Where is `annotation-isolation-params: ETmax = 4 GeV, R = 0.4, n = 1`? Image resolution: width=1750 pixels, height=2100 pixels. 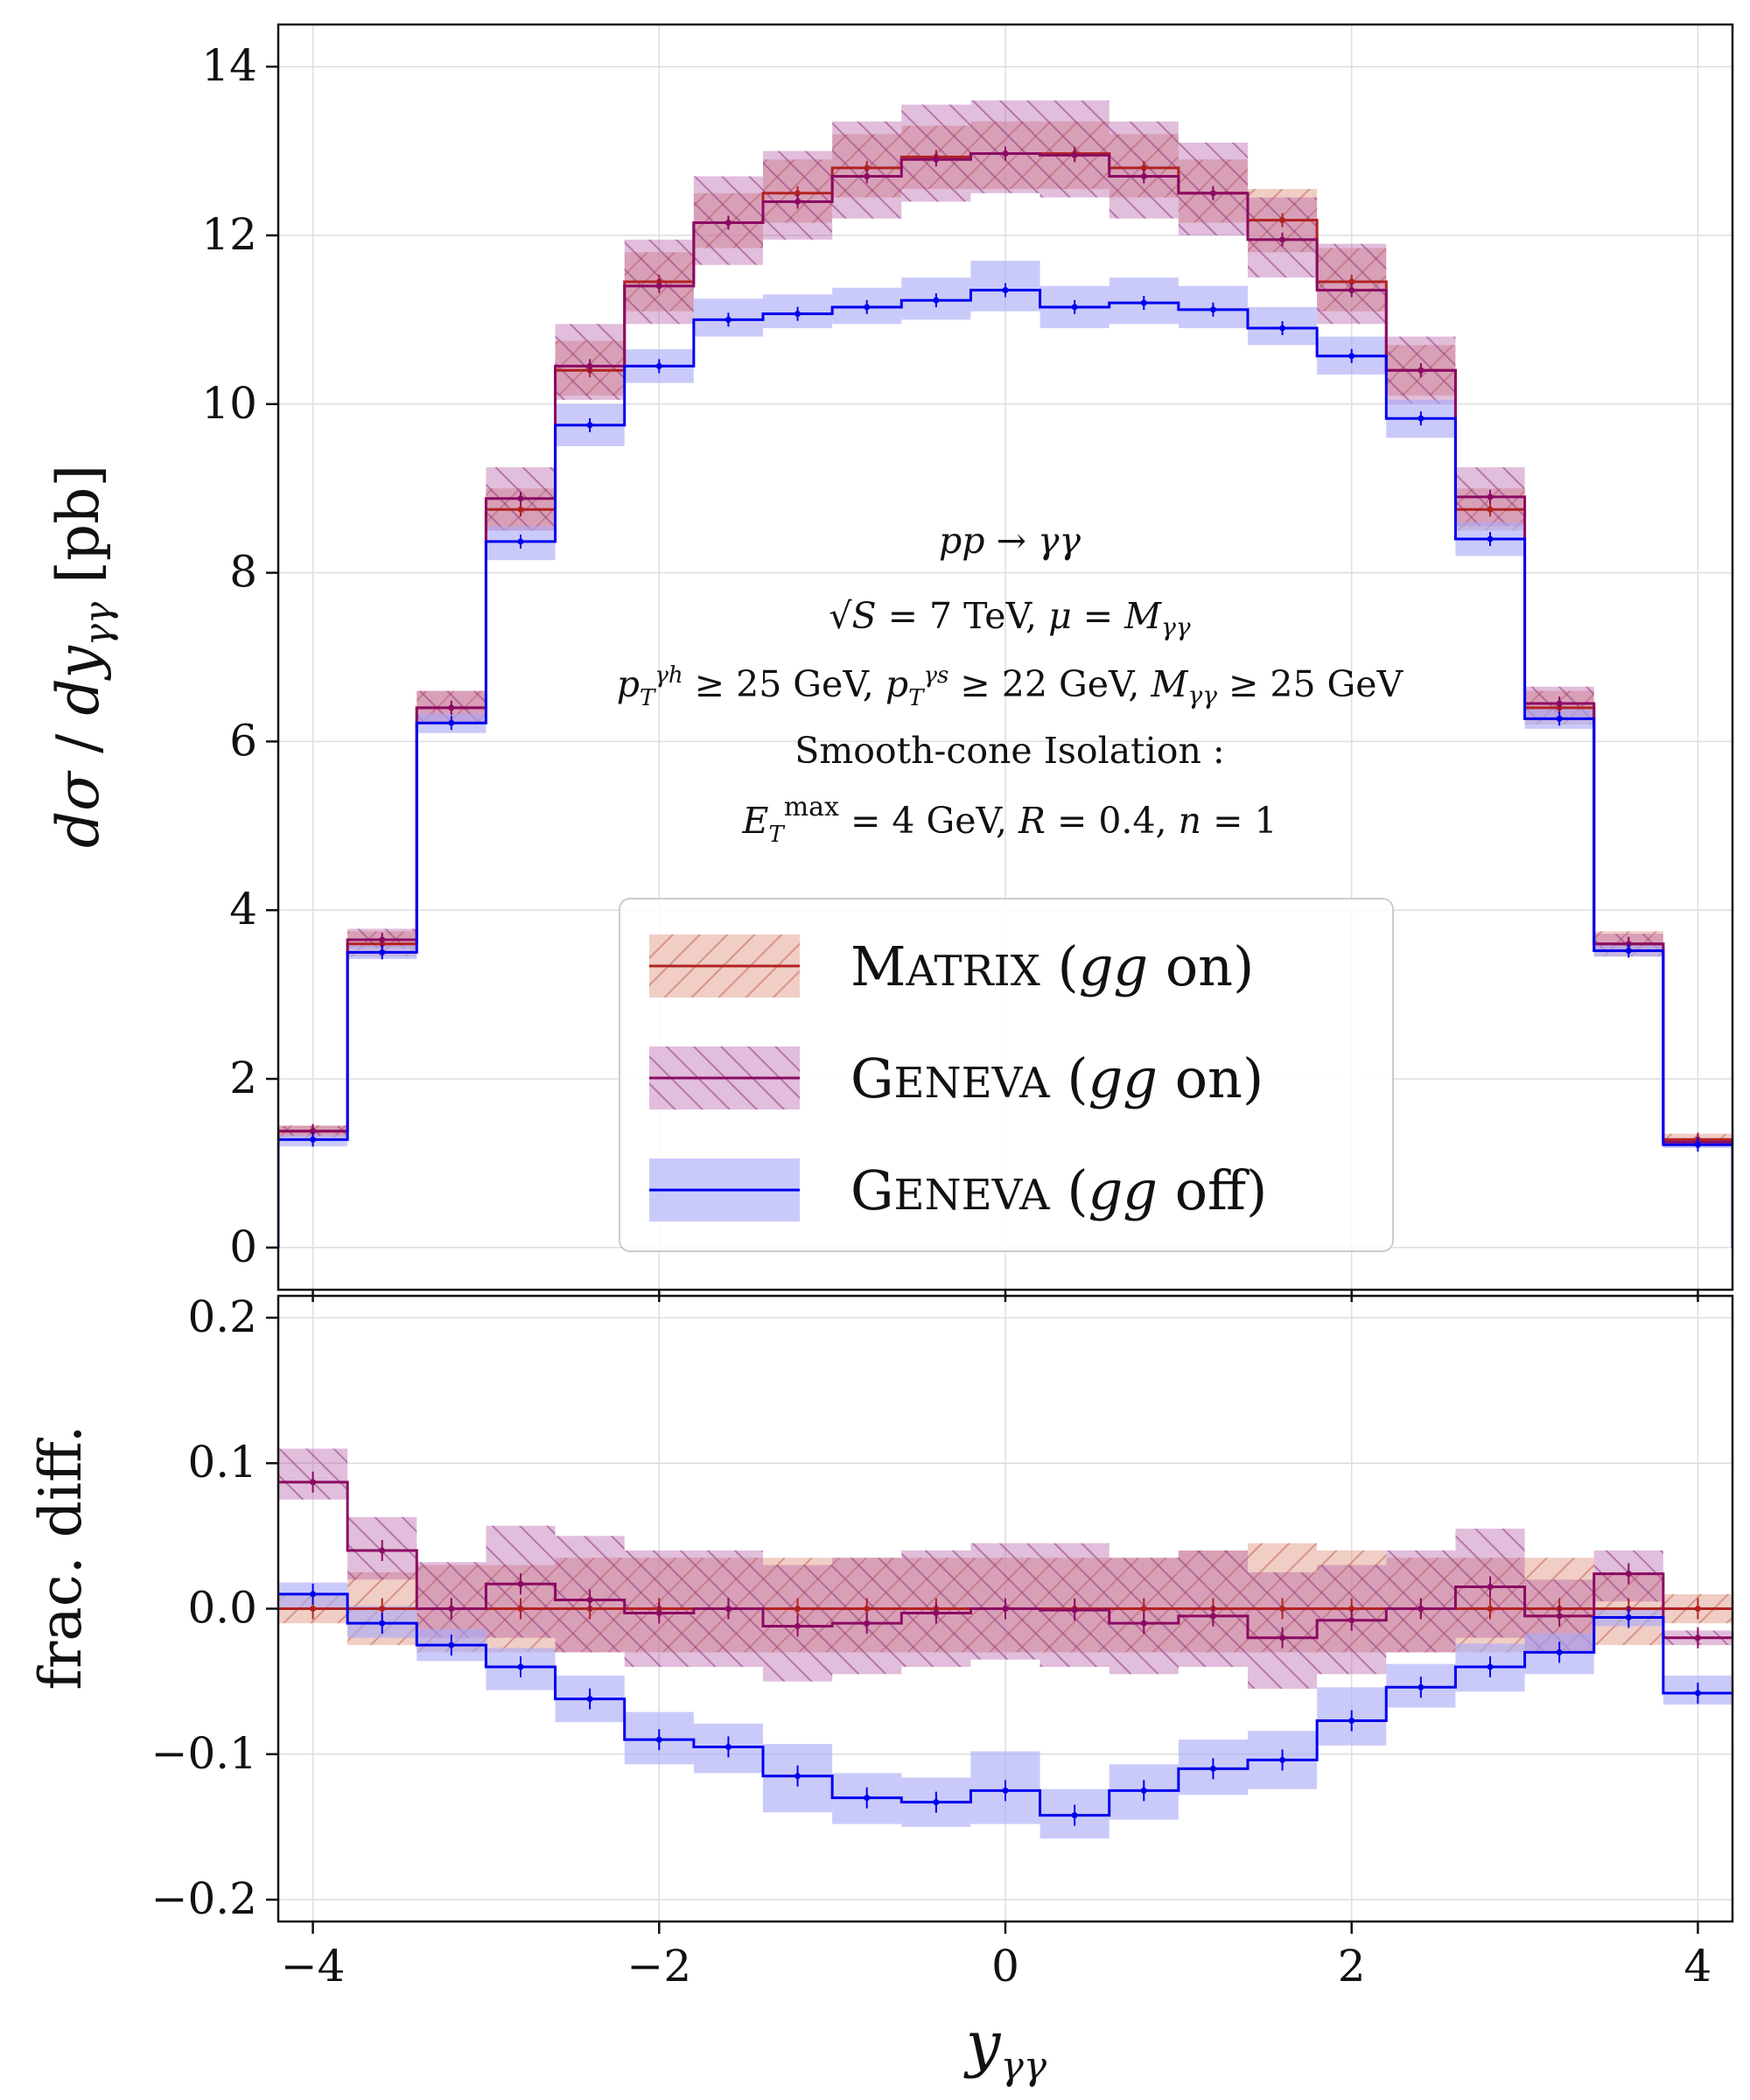
annotation-isolation-params: ETmax = 4 GeV, R = 0.4, n = 1 is located at coordinates (1009, 820).